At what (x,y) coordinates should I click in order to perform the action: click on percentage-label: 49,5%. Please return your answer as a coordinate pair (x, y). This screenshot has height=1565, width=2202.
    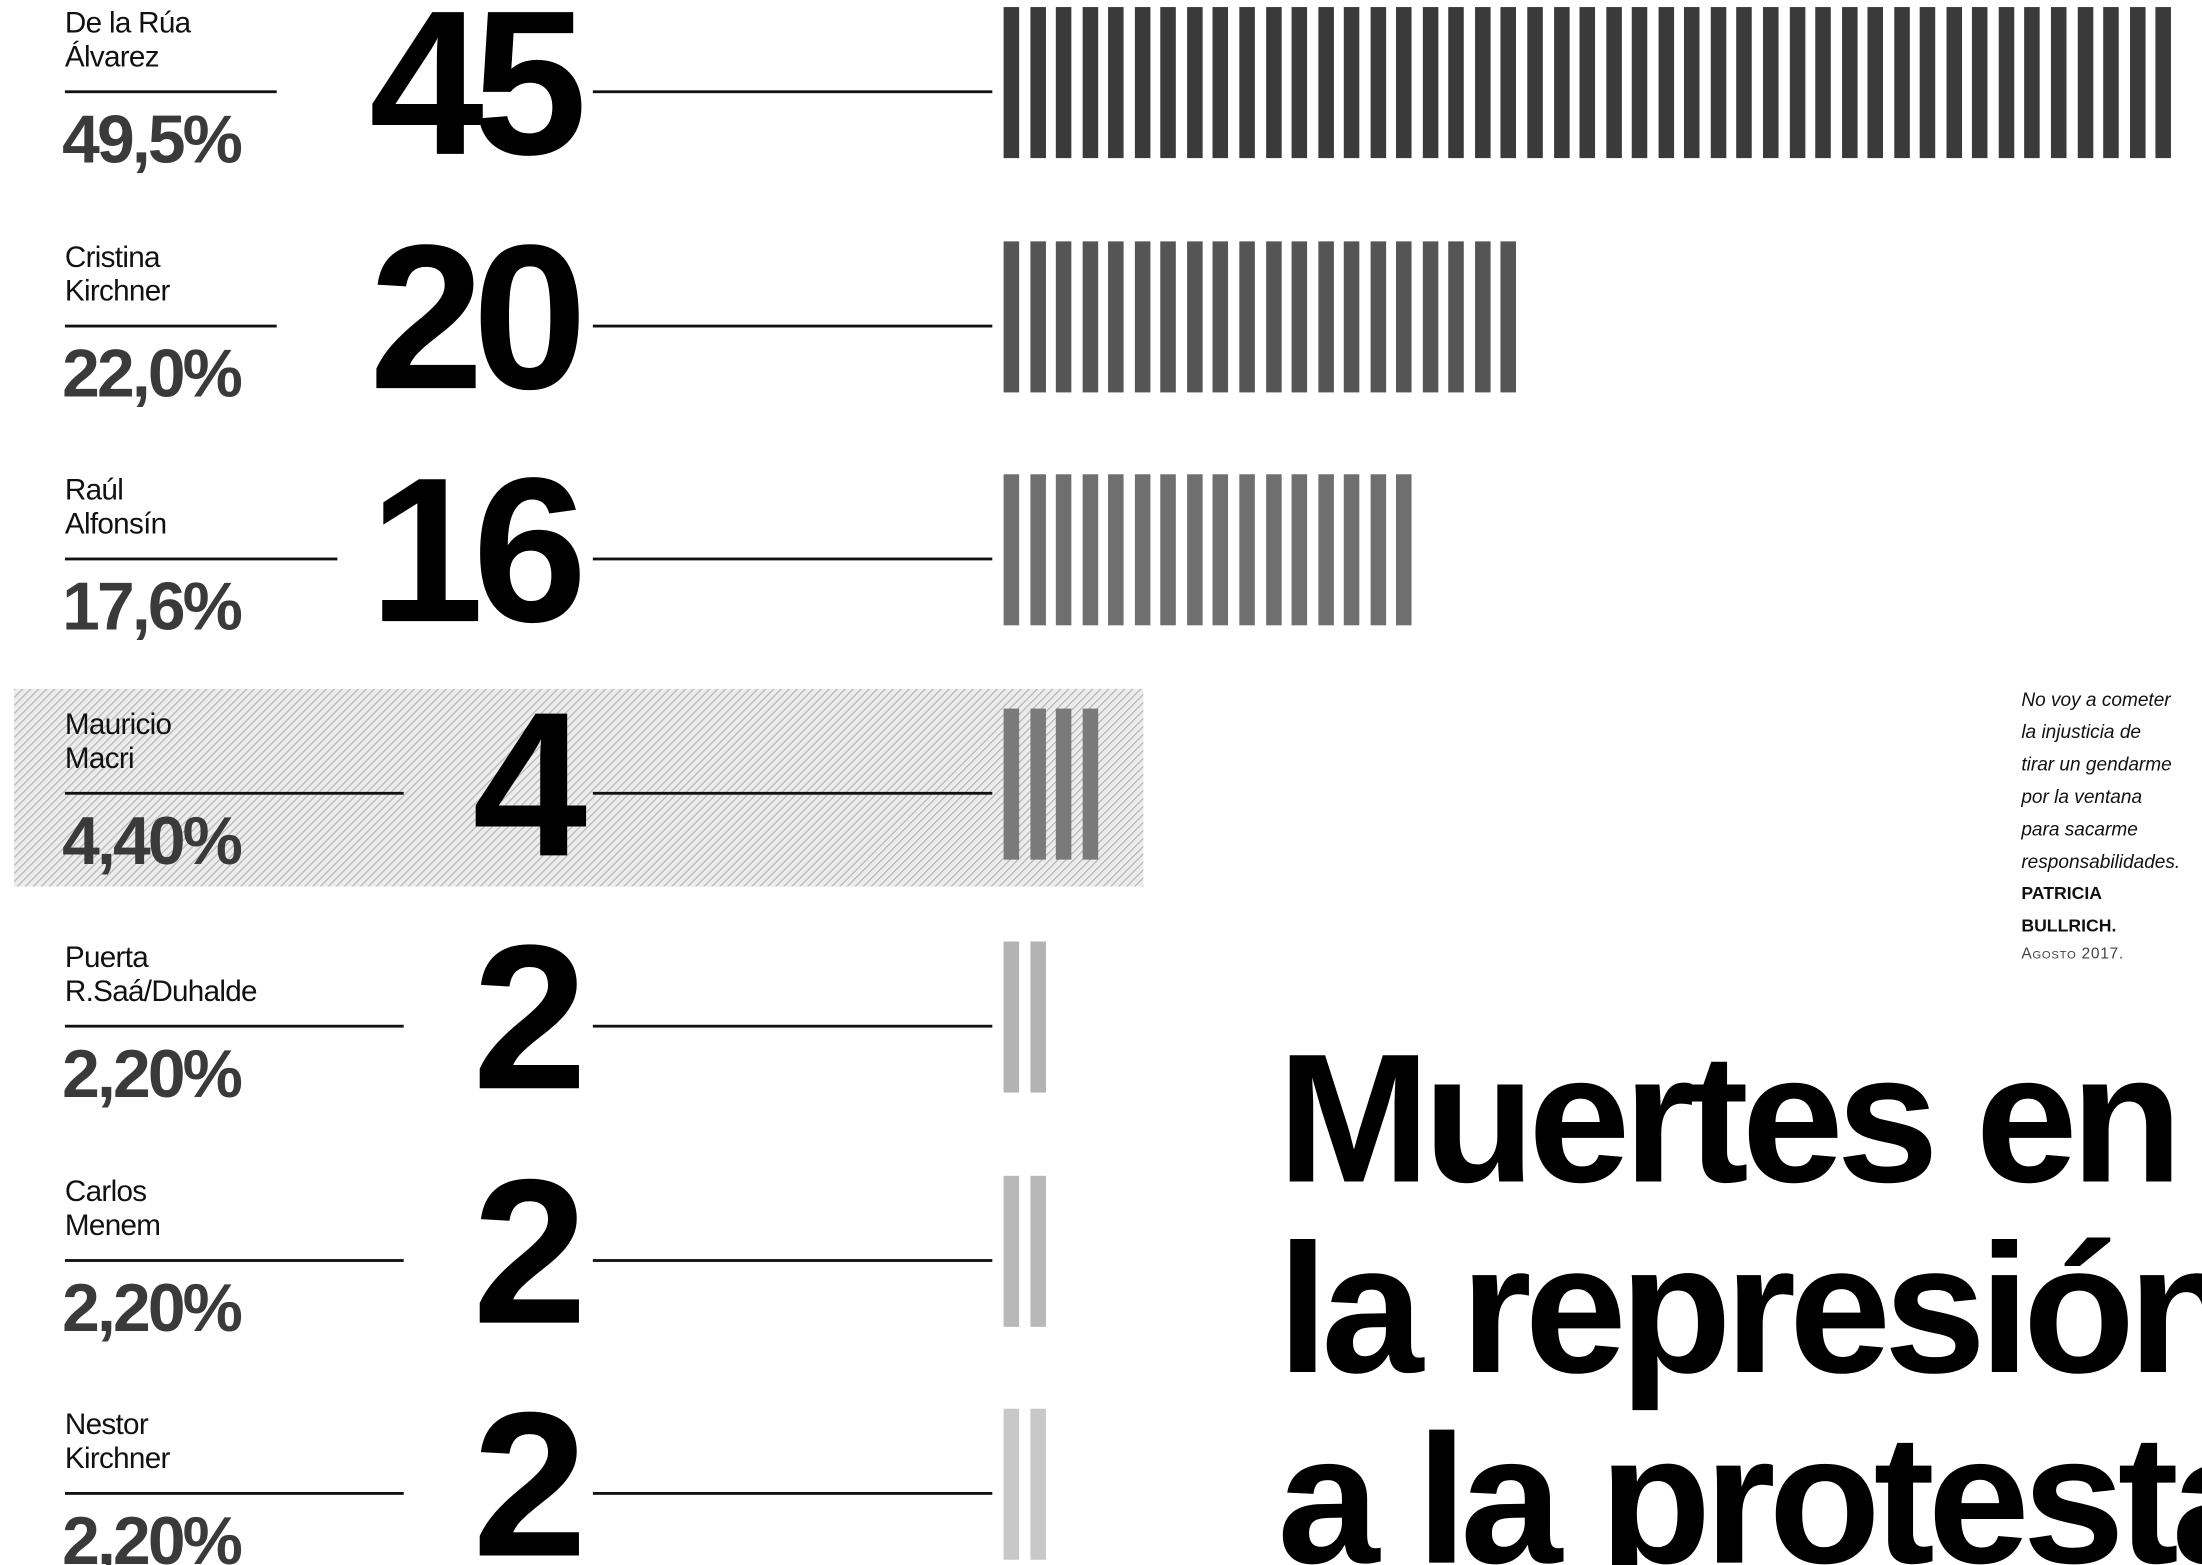
    Looking at the image, I should click on (152, 140).